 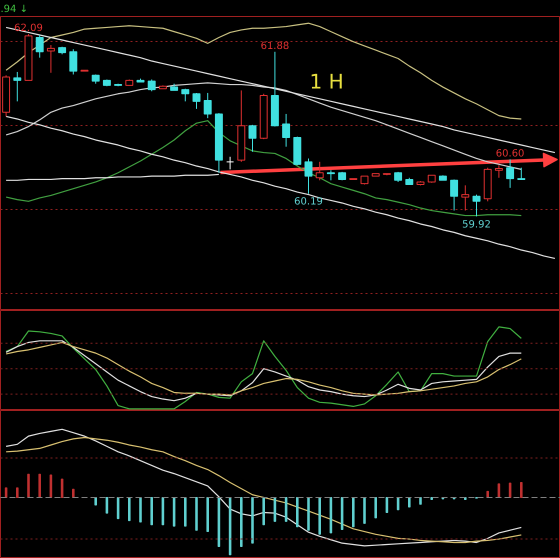 I want to click on text: .94 ↓, so click(x=14, y=9).